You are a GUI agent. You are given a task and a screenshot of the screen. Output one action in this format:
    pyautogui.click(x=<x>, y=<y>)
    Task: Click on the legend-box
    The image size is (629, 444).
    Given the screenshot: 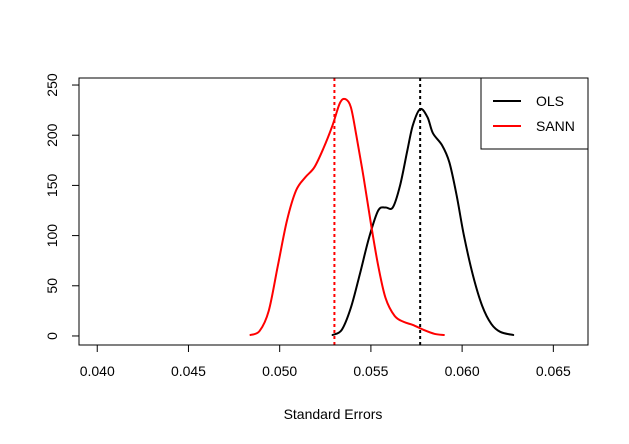 What is the action you would take?
    pyautogui.click(x=534, y=113)
    